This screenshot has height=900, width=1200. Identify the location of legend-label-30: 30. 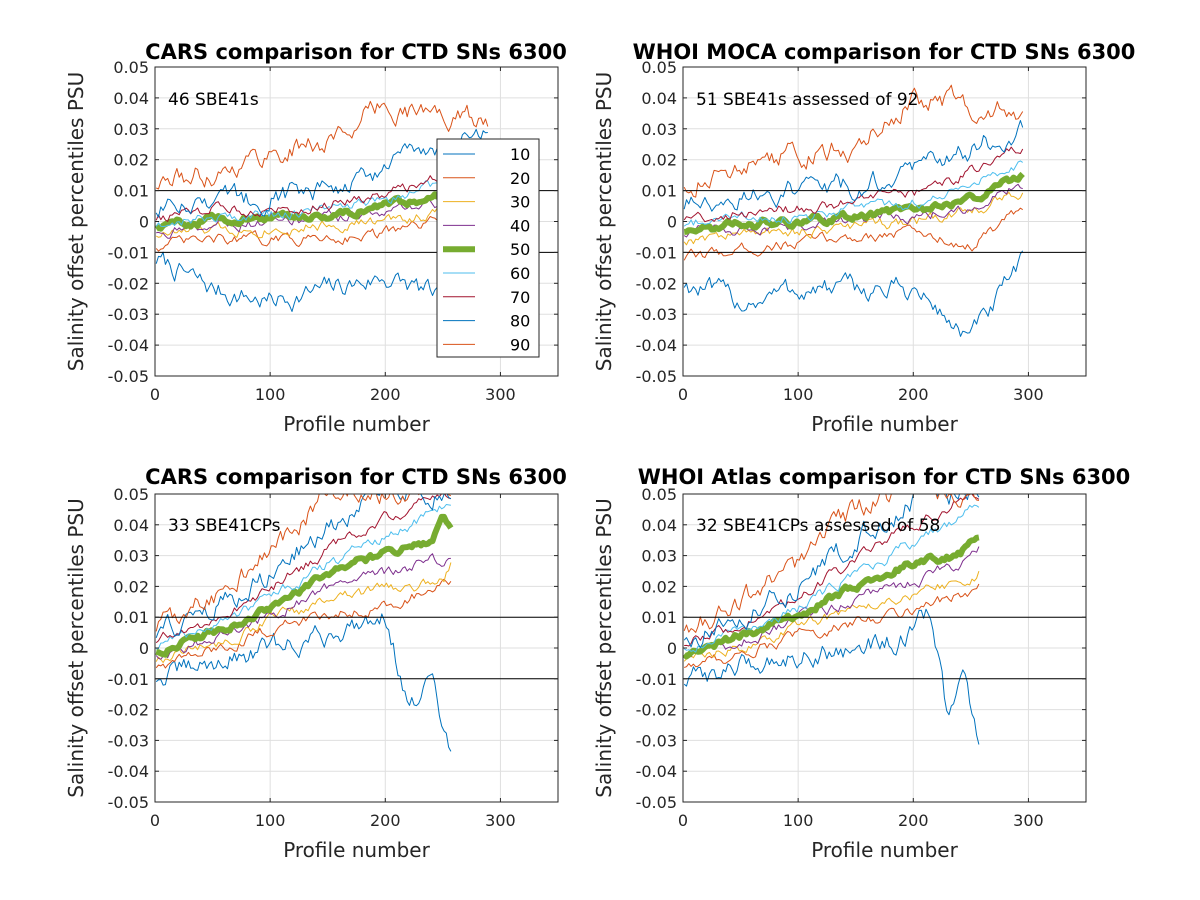
(520, 202).